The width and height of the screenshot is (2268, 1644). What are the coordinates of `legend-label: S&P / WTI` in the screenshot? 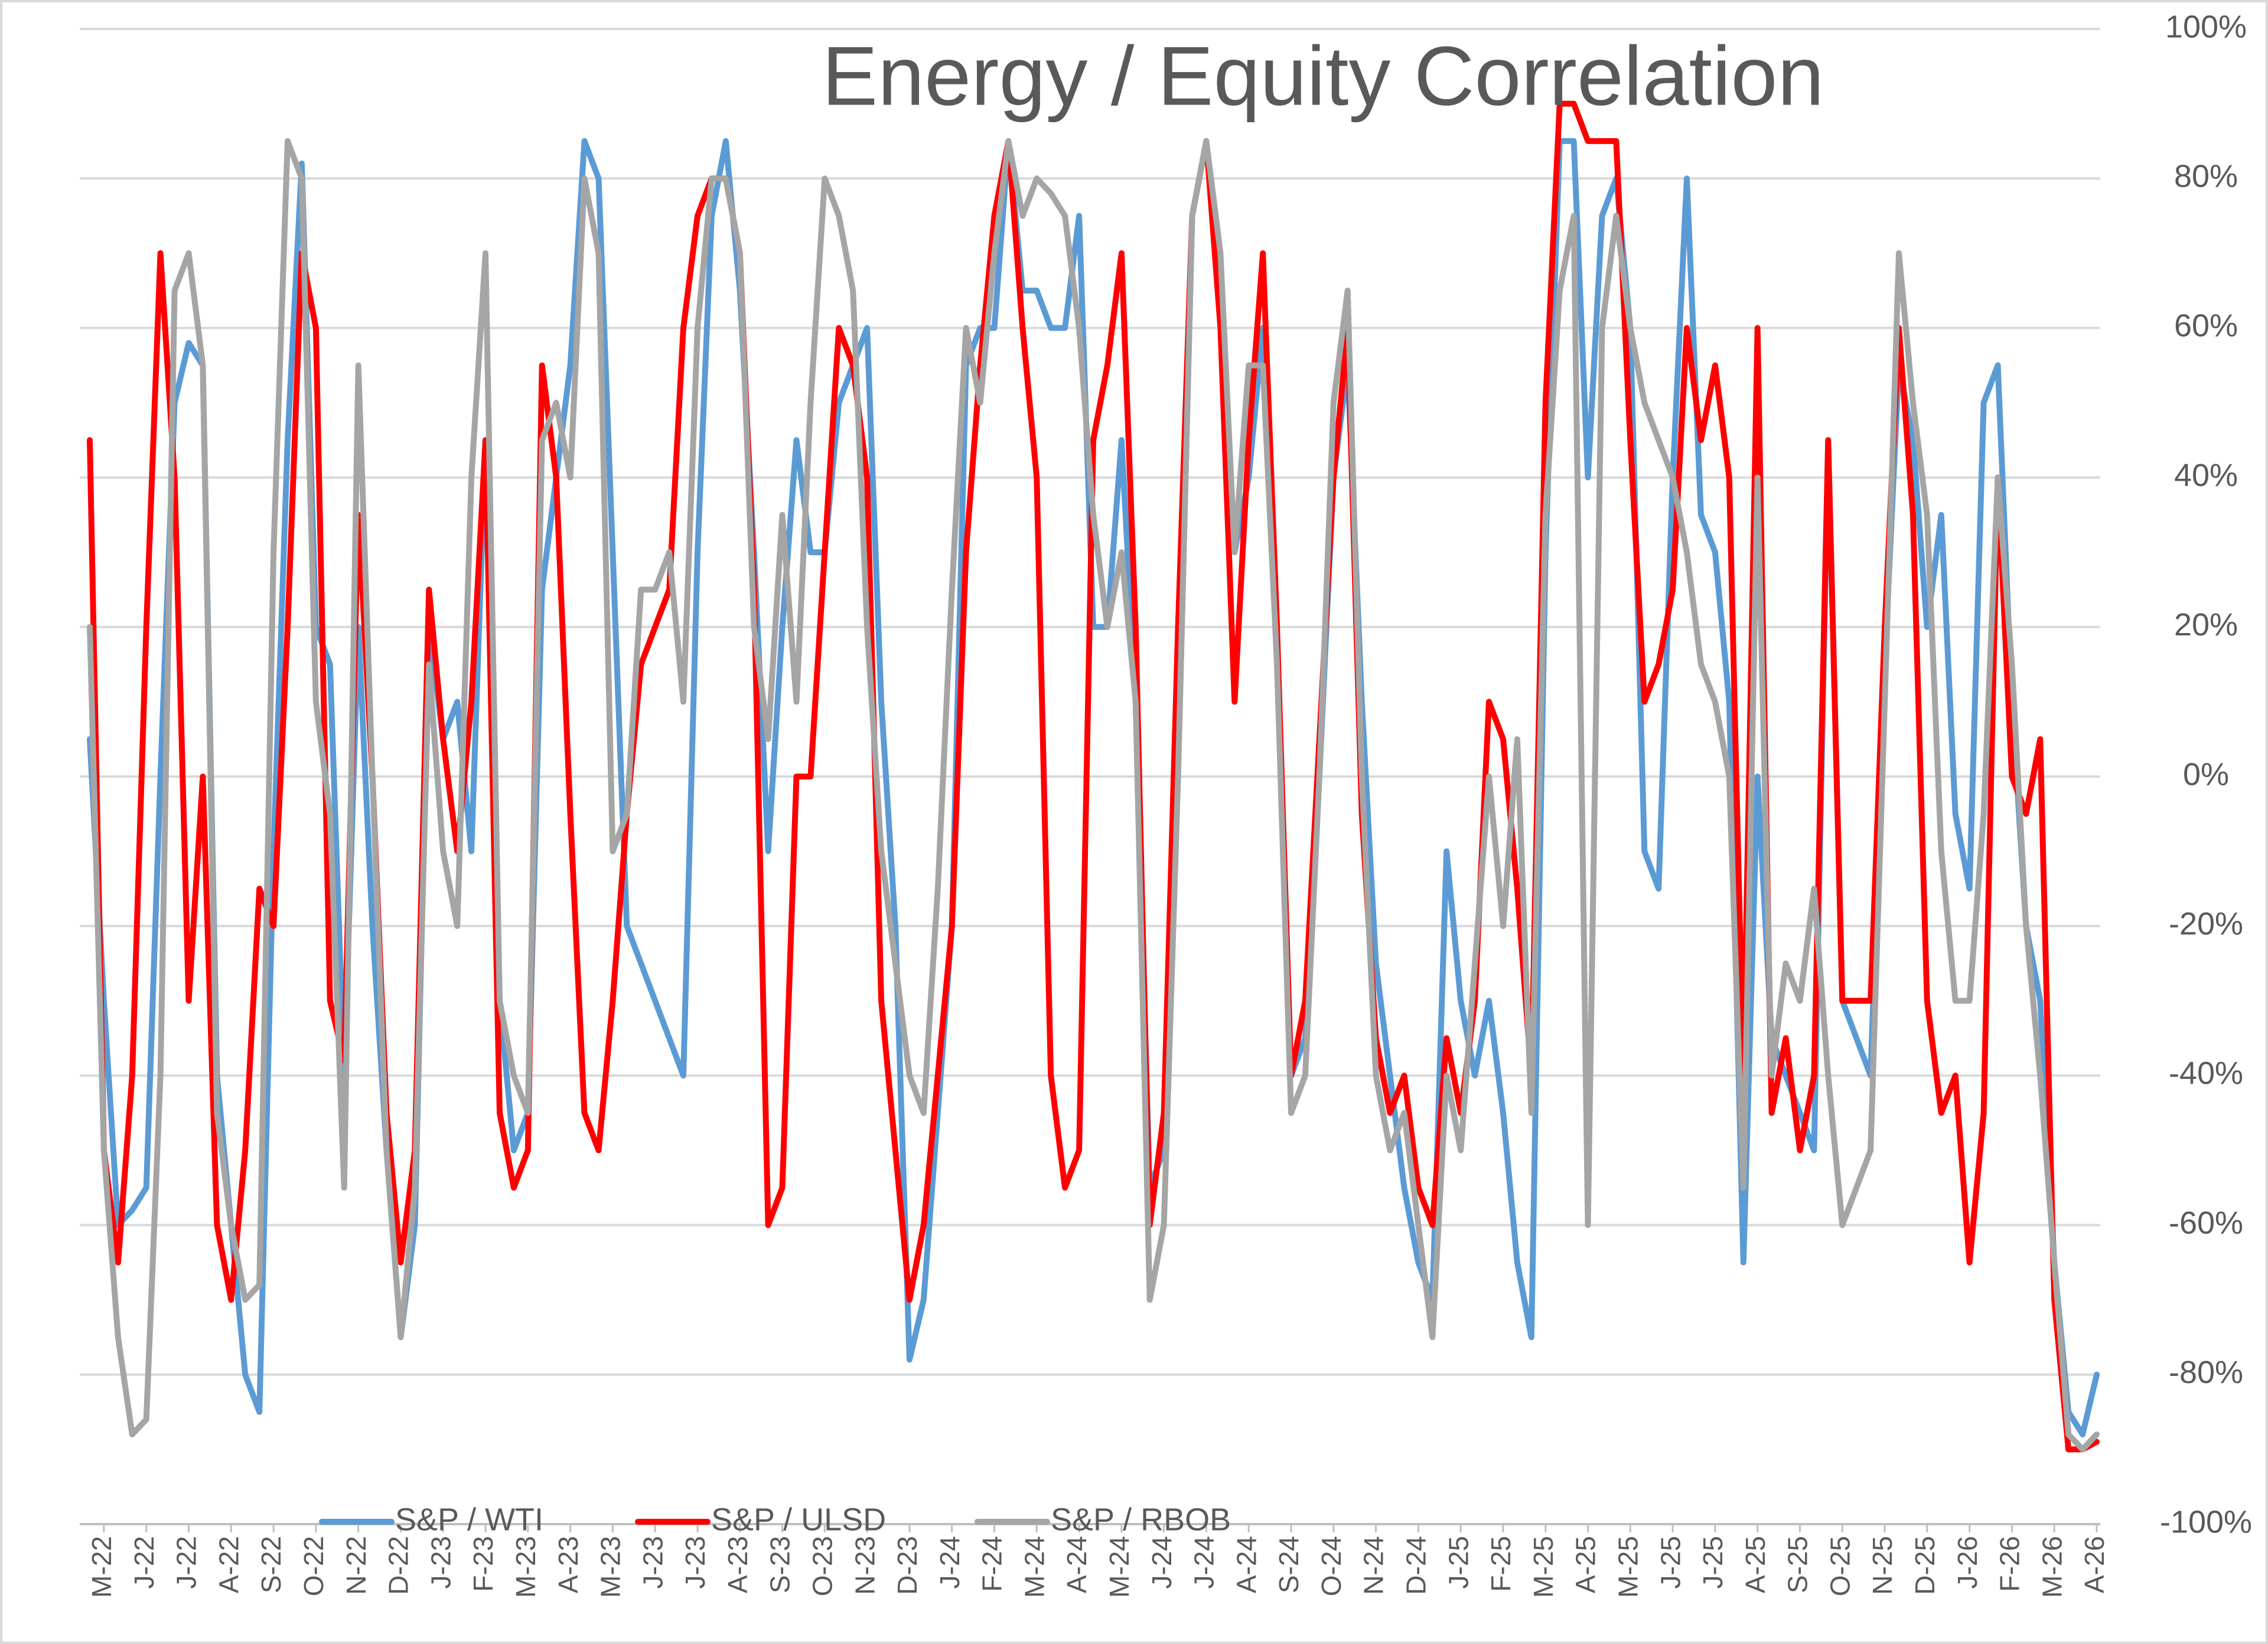 It's located at (469, 1519).